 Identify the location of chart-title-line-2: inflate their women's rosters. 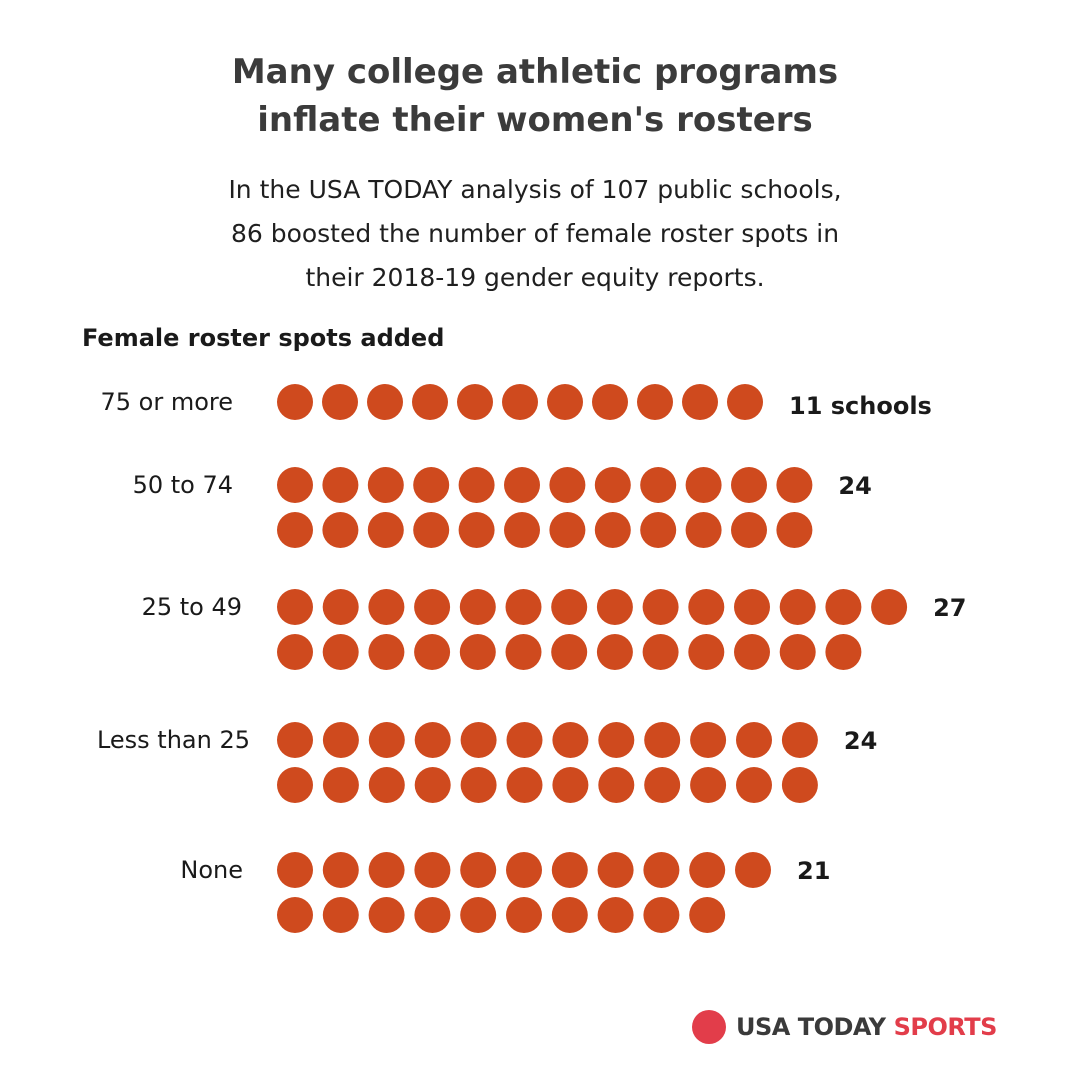
(535, 120).